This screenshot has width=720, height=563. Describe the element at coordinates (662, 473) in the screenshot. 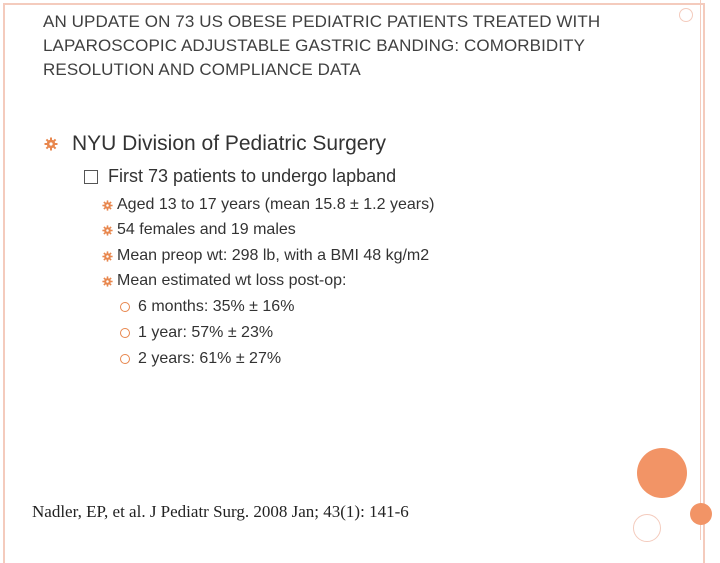

I see `decorative-circle-large-filled` at that location.